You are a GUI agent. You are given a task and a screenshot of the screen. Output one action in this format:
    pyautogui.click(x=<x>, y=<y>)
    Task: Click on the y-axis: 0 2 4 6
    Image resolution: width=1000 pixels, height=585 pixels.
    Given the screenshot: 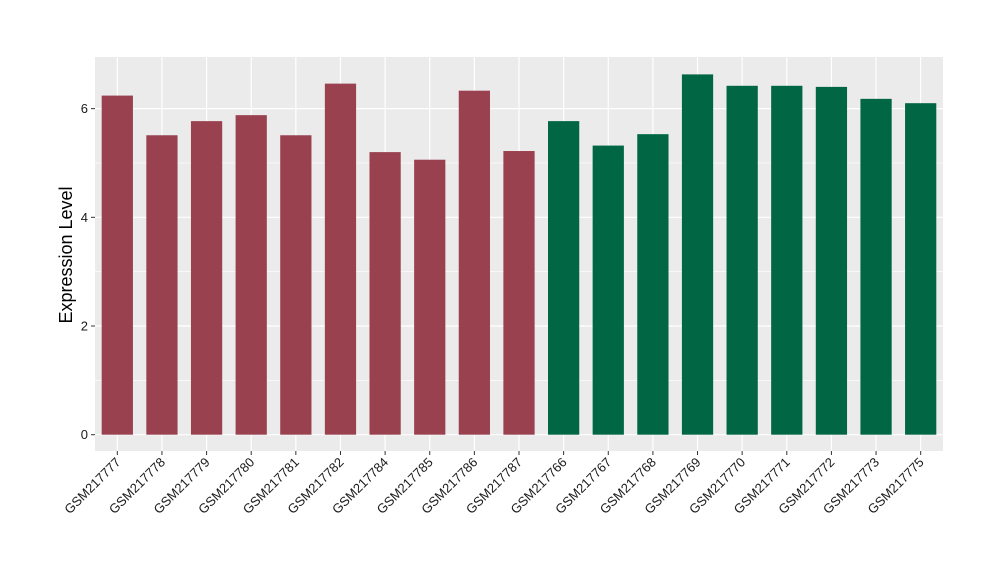 What is the action you would take?
    pyautogui.click(x=88, y=271)
    